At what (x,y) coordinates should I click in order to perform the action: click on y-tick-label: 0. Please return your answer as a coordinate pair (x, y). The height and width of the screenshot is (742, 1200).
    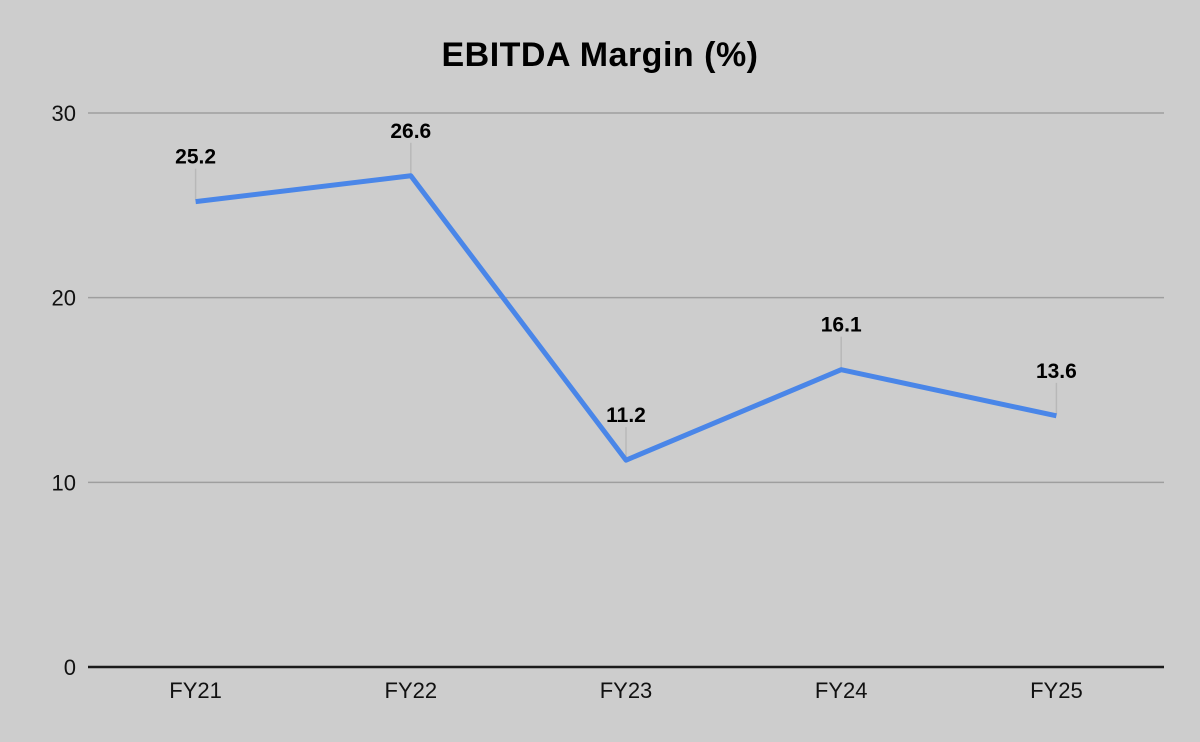
    Looking at the image, I should click on (70, 667).